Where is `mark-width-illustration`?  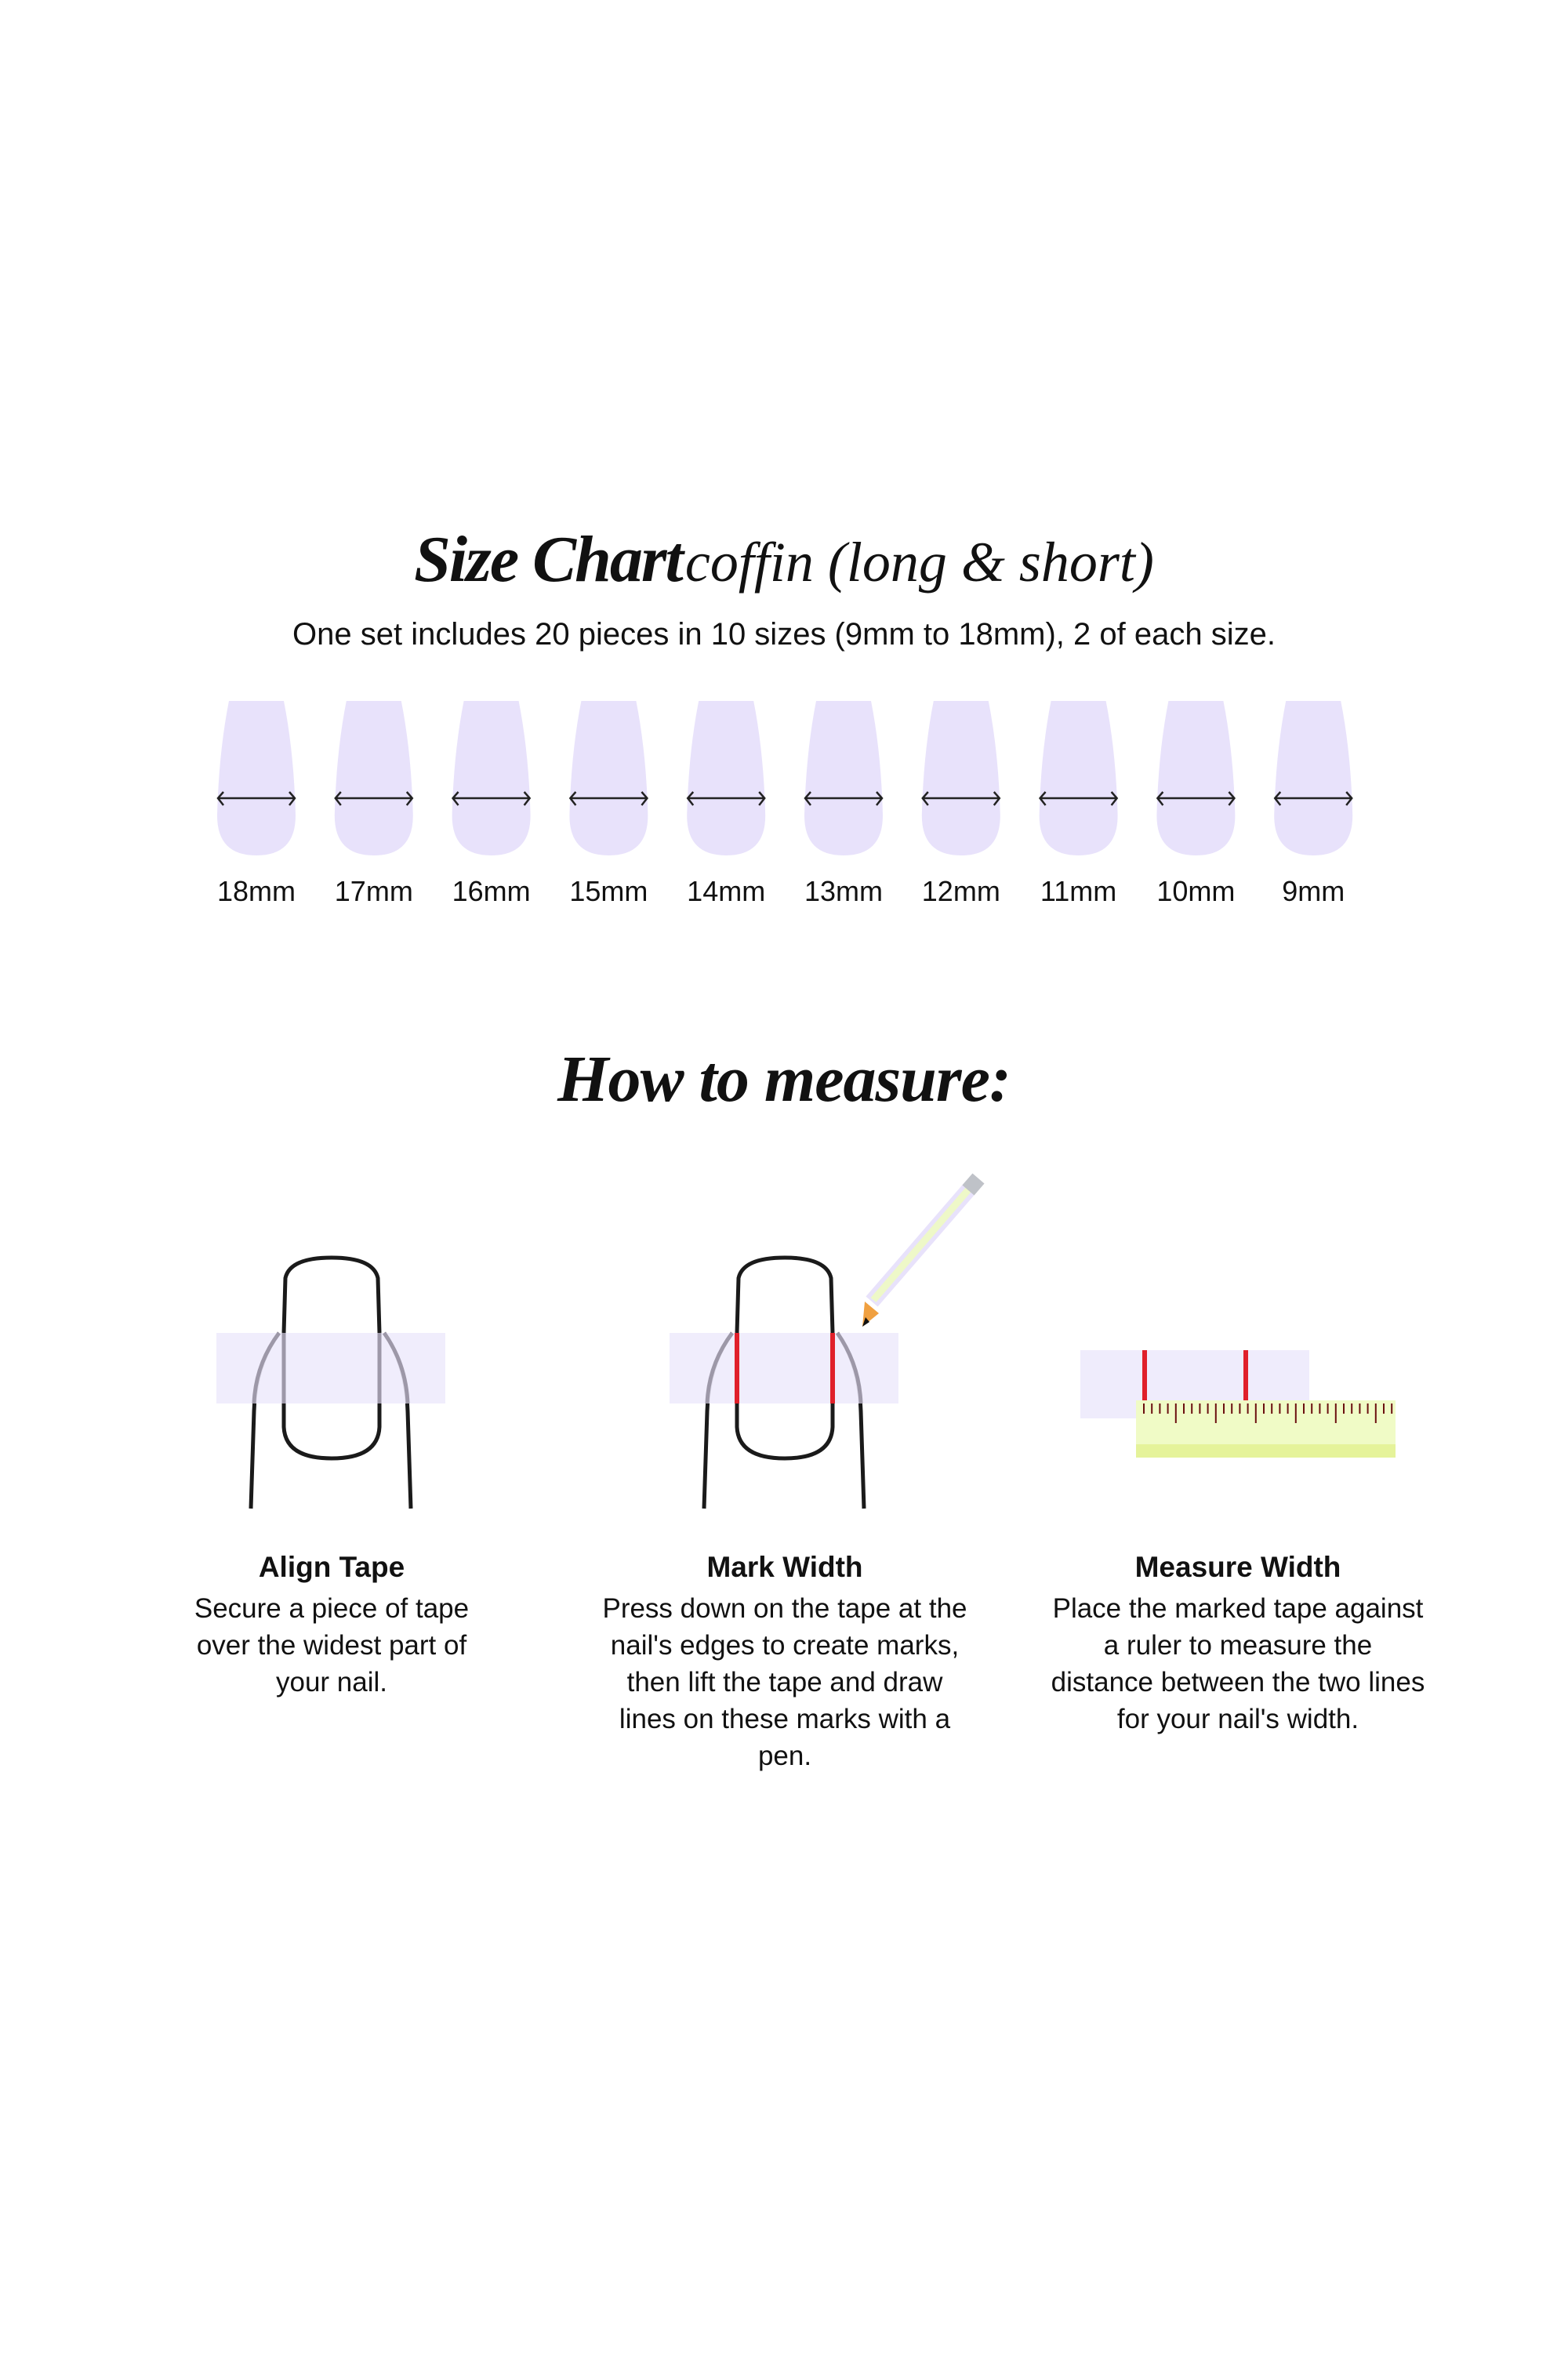
mark-width-illustration is located at coordinates (828, 1341).